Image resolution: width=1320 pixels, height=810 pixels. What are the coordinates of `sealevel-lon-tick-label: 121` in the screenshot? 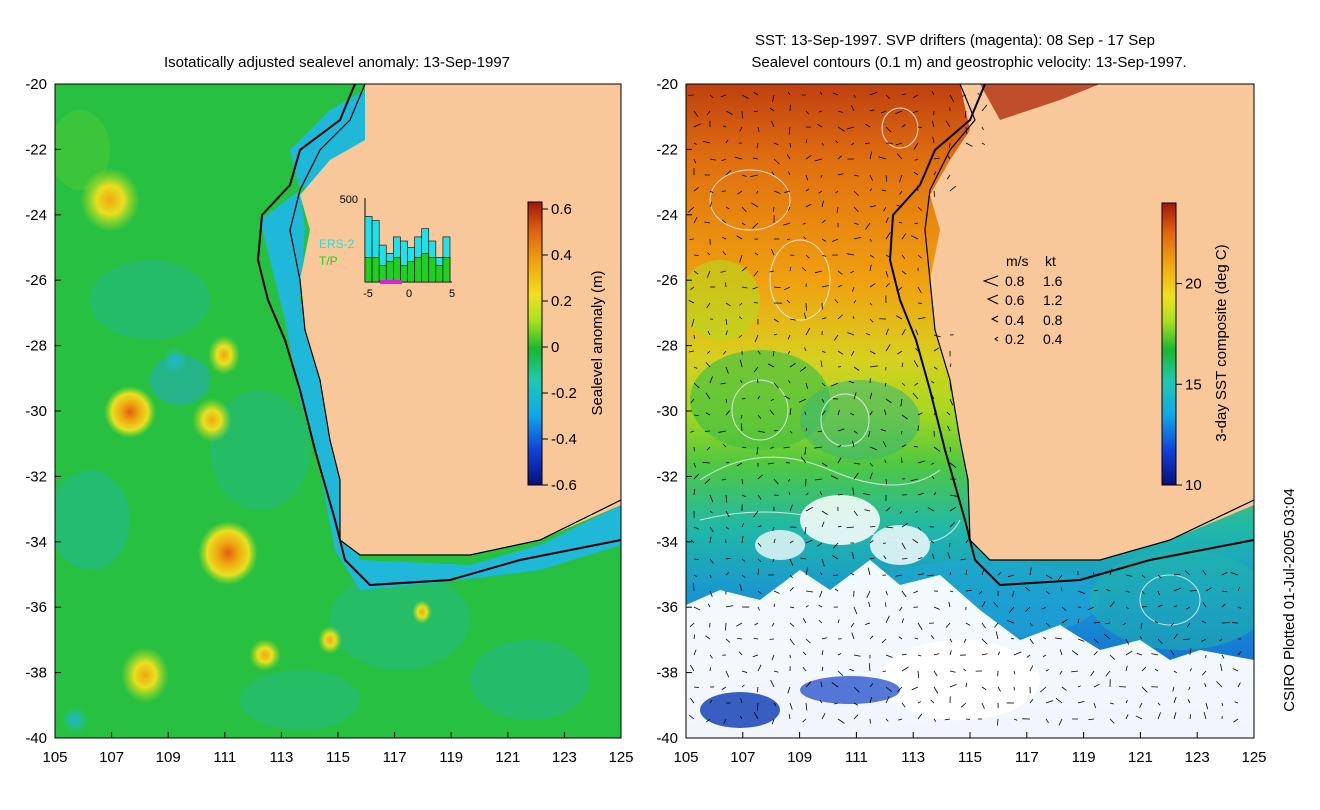 It's located at (507, 757).